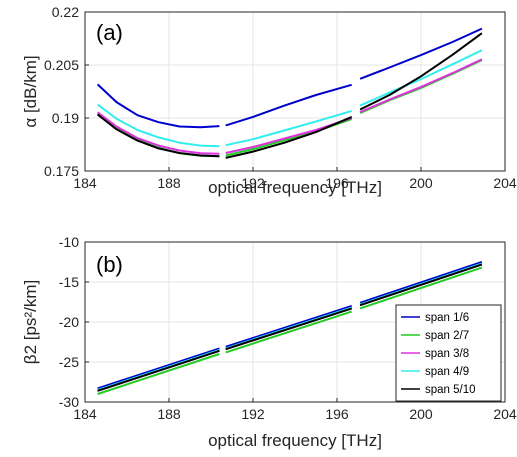  Describe the element at coordinates (69, 322) in the screenshot. I see `y-tick-label: -20` at that location.